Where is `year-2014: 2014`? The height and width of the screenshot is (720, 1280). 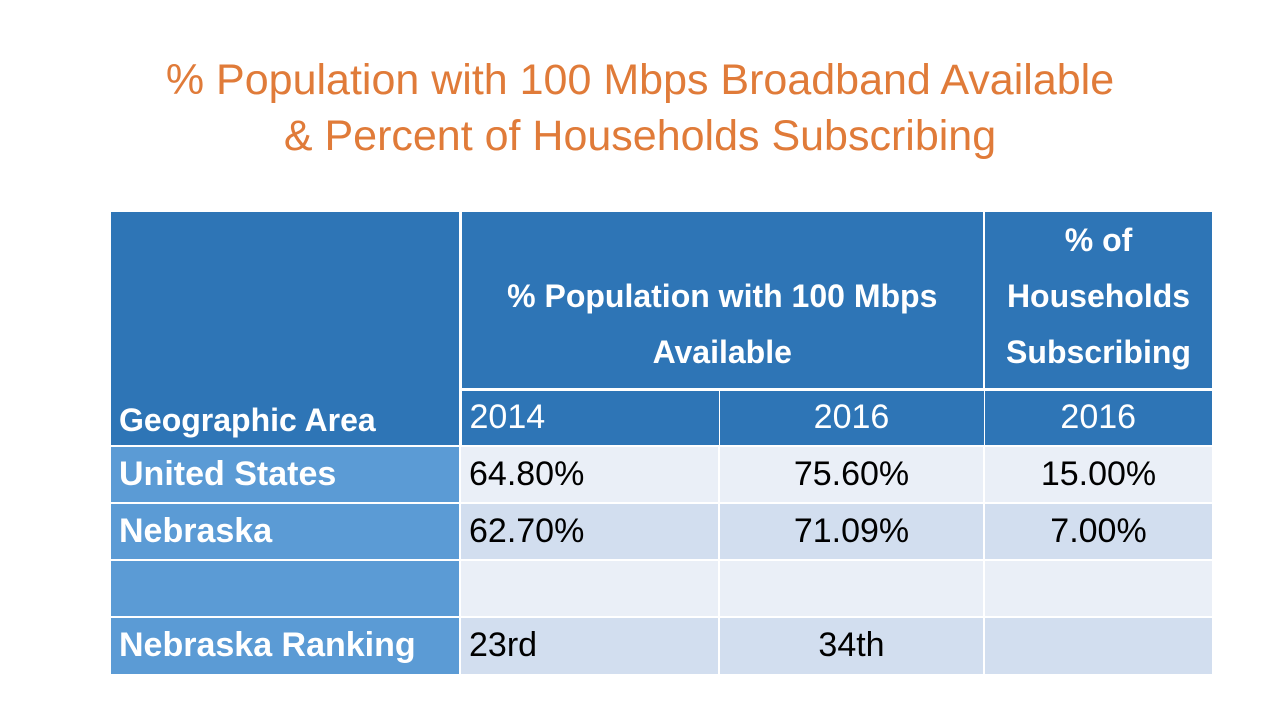 year-2014: 2014 is located at coordinates (588, 417).